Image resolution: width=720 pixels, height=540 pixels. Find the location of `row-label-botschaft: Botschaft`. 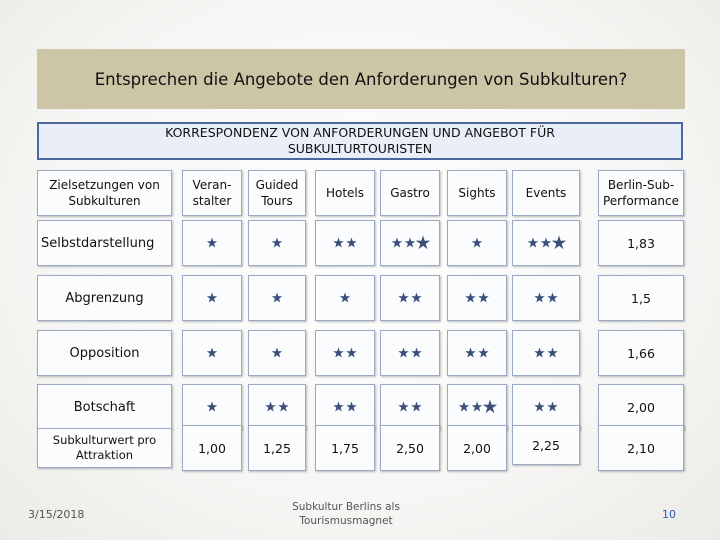

row-label-botschaft: Botschaft is located at coordinates (104, 407).